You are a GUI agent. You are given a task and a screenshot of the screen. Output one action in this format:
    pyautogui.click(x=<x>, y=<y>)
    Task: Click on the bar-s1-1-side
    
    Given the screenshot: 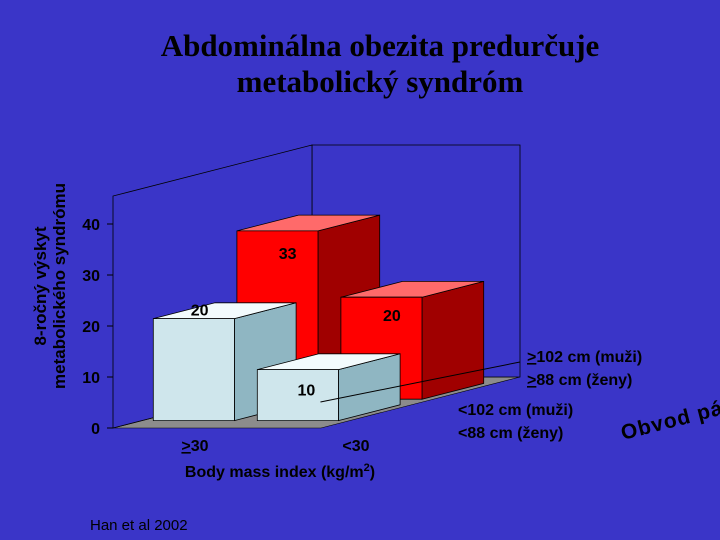 What is the action you would take?
    pyautogui.click(x=453, y=340)
    